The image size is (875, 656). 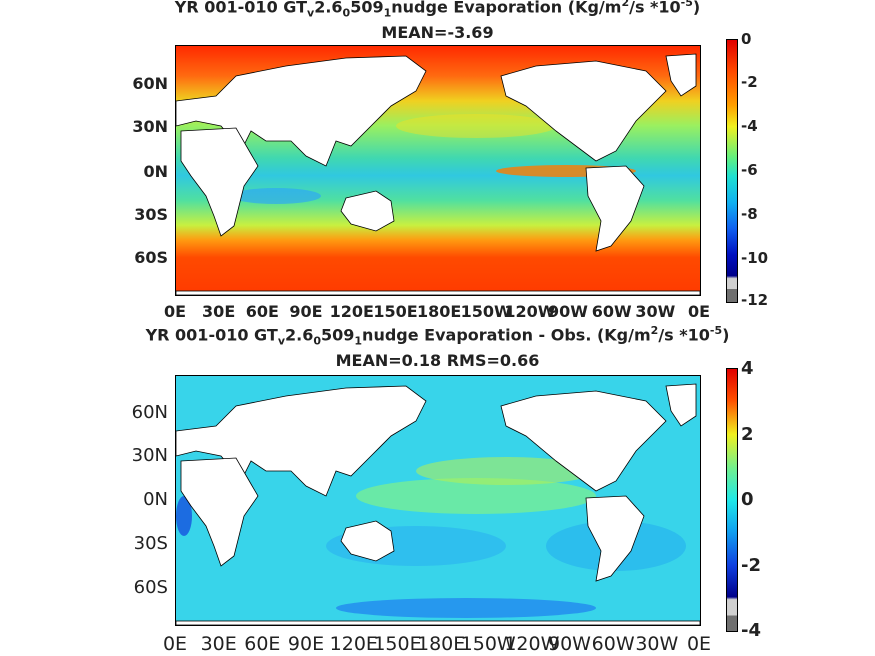 What do you see at coordinates (732, 171) in the screenshot?
I see `panel1-colorbar` at bounding box center [732, 171].